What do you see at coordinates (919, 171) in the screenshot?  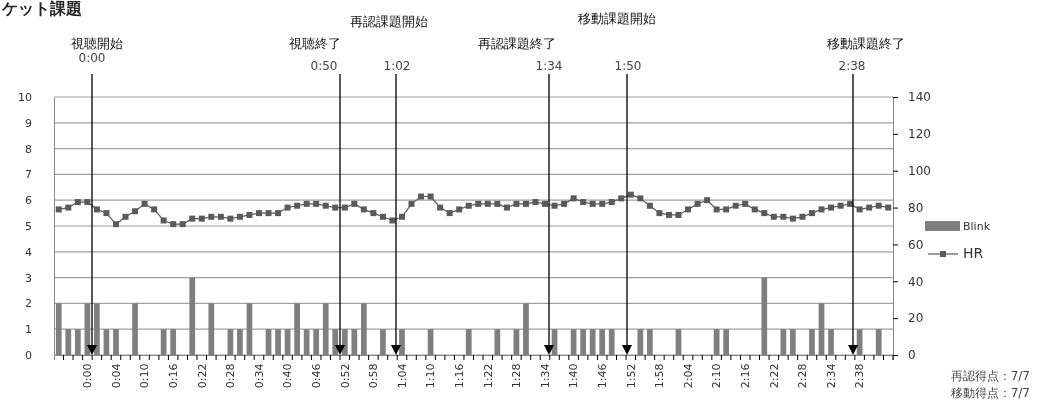 I see `y2-tick-label: 100` at bounding box center [919, 171].